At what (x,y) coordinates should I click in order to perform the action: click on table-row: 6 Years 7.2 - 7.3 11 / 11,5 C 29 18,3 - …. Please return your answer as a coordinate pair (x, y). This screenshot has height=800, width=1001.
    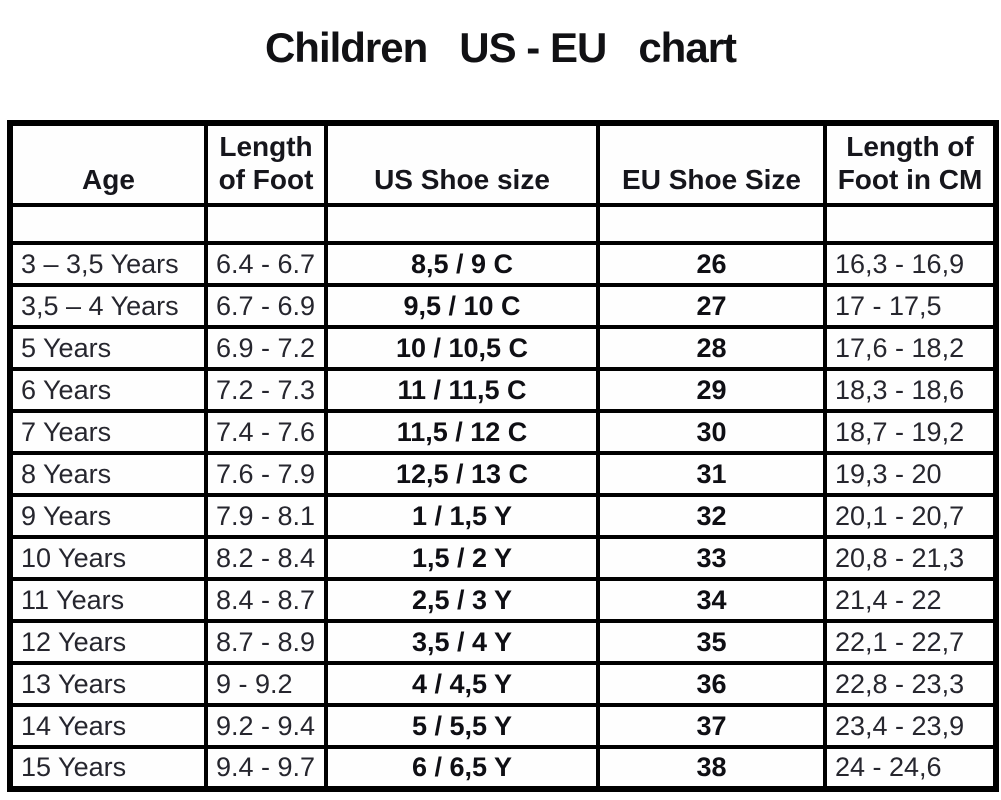
    Looking at the image, I should click on (503, 390).